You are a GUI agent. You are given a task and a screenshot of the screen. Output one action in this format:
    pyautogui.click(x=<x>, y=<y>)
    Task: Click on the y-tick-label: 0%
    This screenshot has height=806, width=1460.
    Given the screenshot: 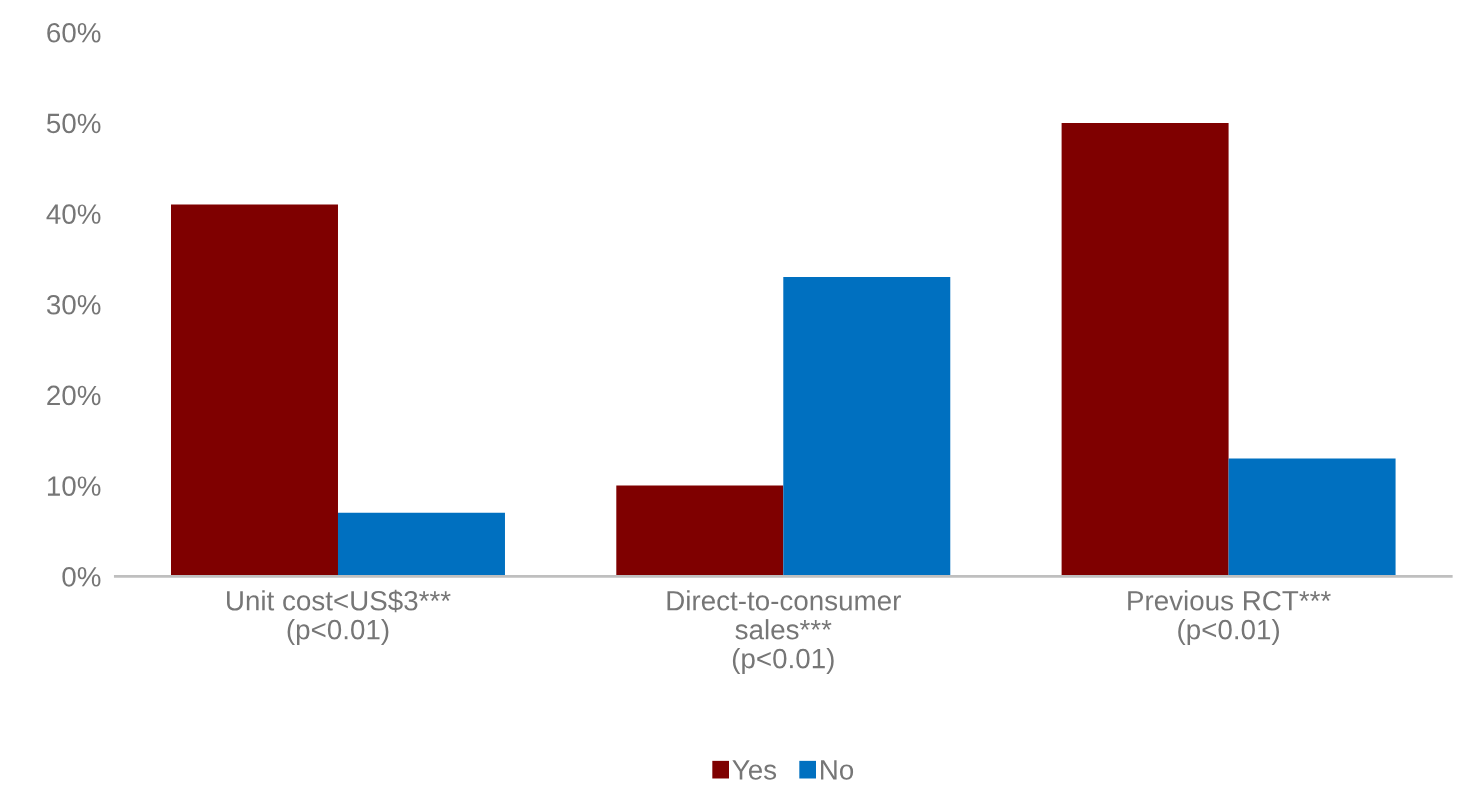 What is the action you would take?
    pyautogui.click(x=81, y=576)
    